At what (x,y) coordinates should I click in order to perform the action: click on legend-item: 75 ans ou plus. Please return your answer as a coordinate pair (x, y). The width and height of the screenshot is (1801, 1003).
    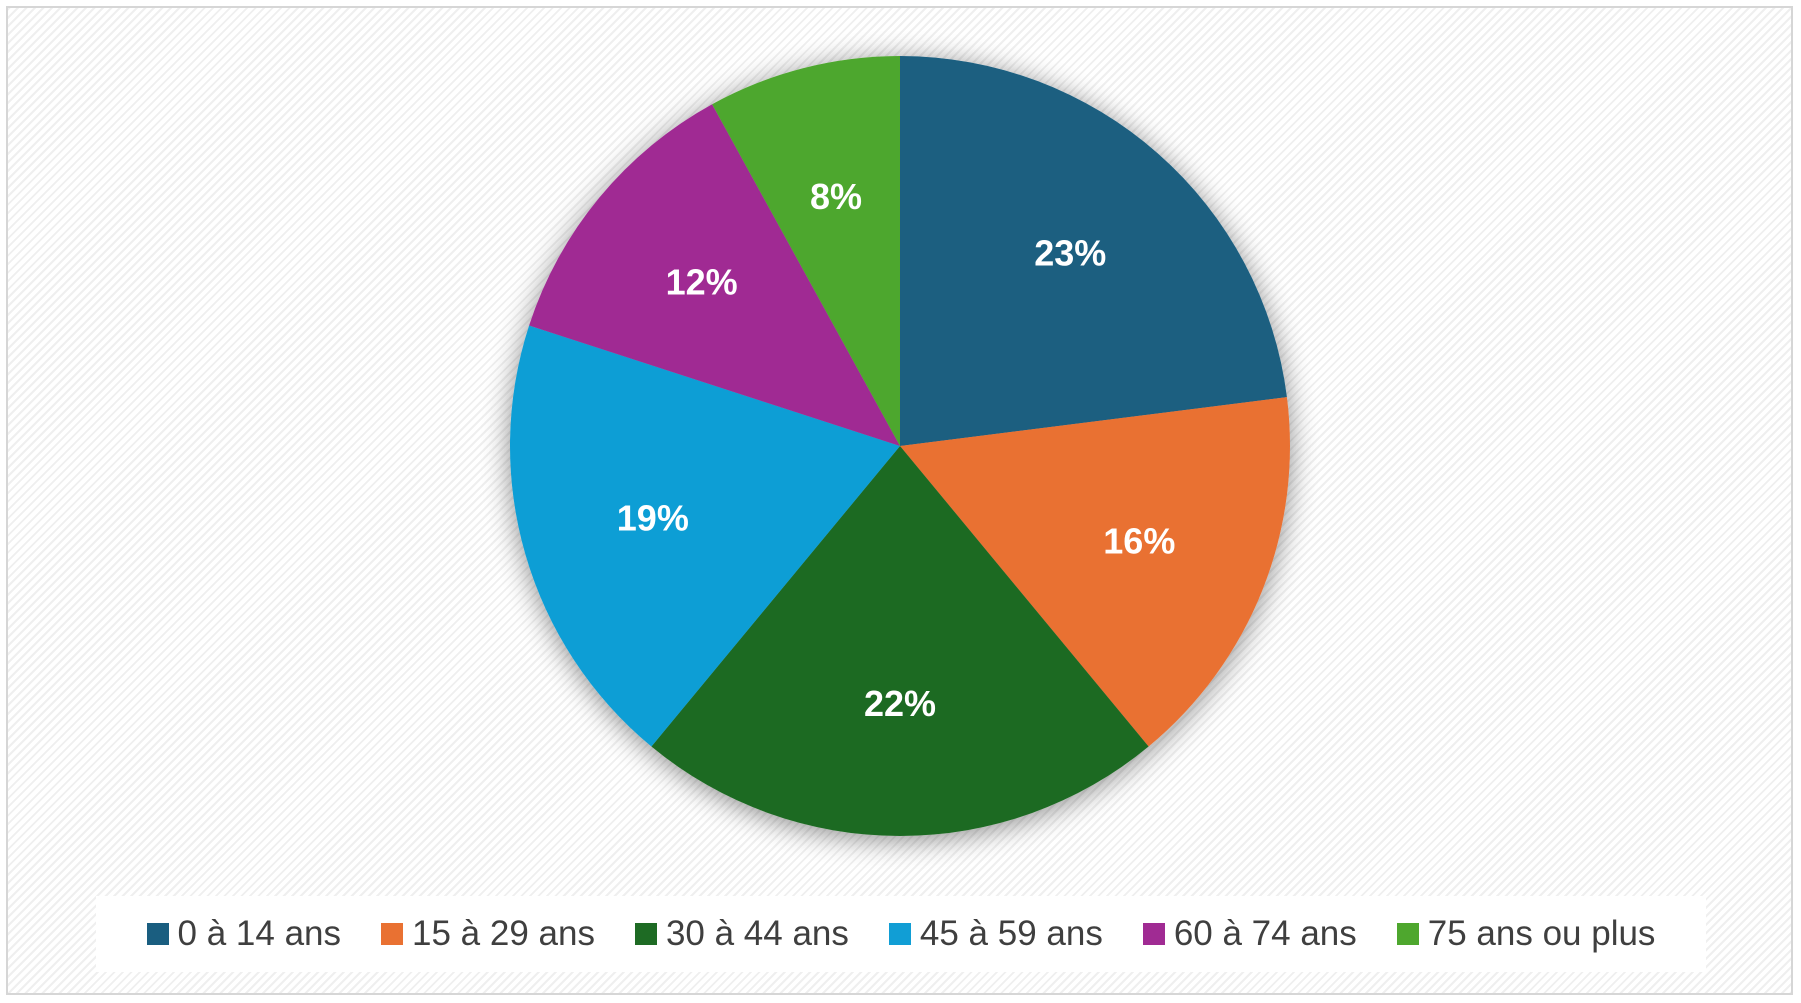
    Looking at the image, I should click on (1526, 934).